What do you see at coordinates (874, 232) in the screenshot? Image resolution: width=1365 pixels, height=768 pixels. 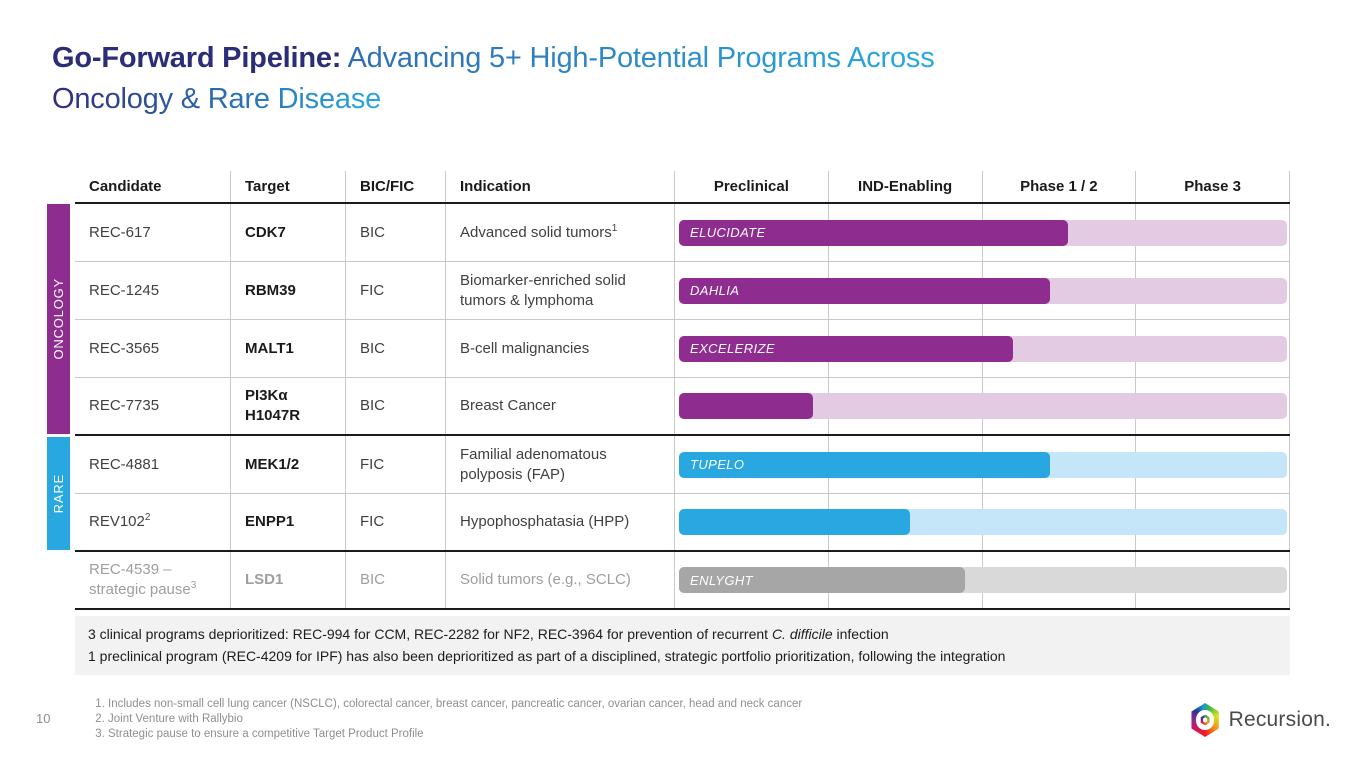 I see `progress-fill: ELUCIDATE` at bounding box center [874, 232].